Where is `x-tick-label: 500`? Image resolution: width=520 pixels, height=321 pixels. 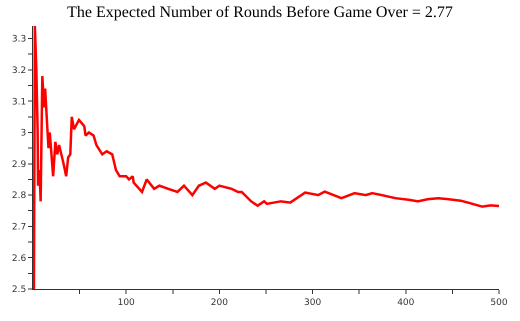 x-tick-label: 500 is located at coordinates (499, 303).